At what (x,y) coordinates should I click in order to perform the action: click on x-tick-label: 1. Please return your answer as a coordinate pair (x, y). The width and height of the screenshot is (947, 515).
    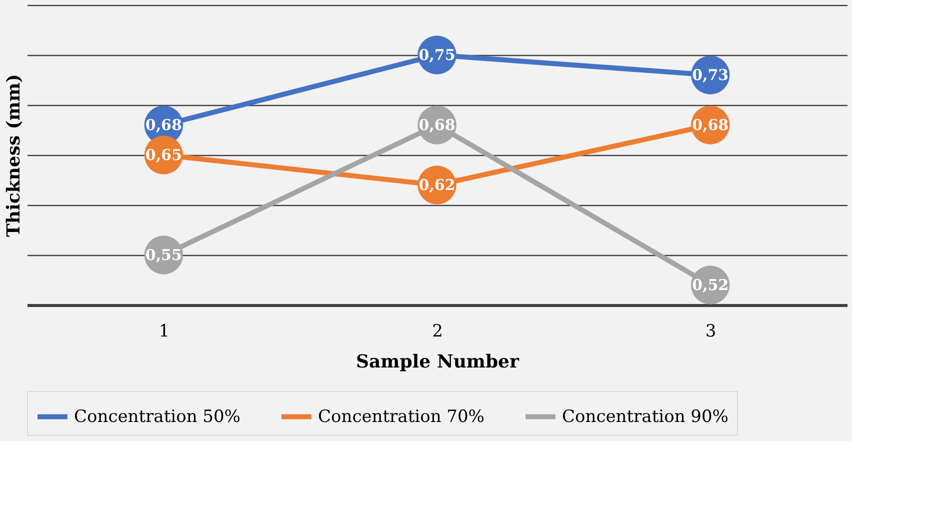
    Looking at the image, I should click on (164, 332).